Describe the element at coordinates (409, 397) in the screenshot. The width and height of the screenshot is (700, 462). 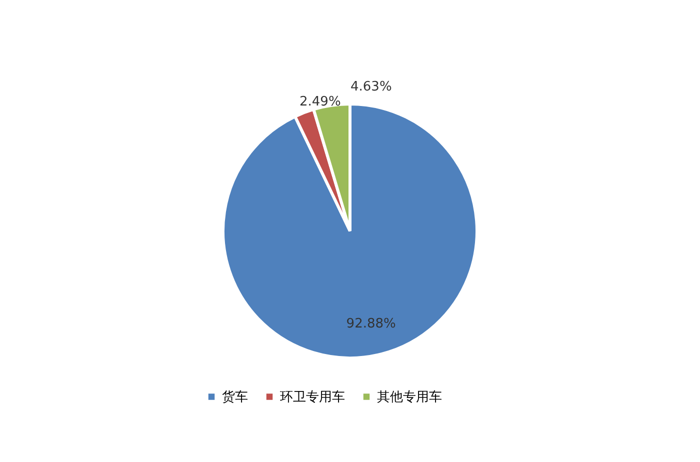
I see `legend-label: 其他专用车` at that location.